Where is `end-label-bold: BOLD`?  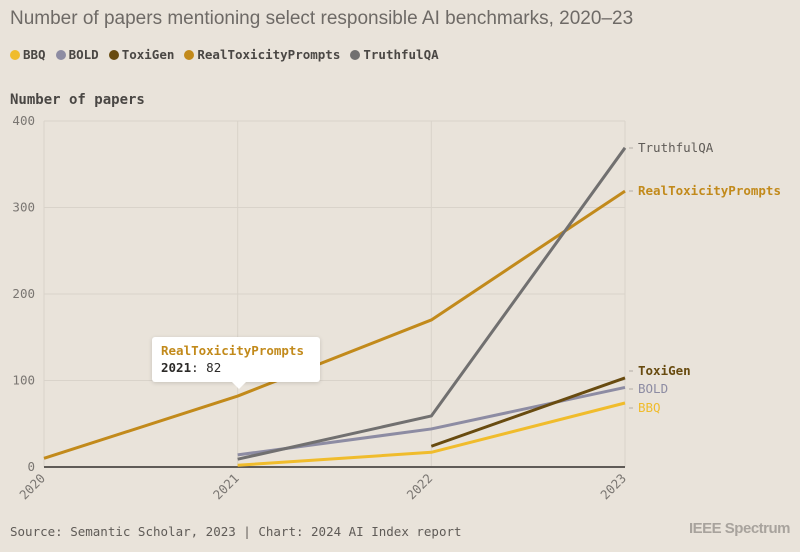
end-label-bold: BOLD is located at coordinates (653, 388).